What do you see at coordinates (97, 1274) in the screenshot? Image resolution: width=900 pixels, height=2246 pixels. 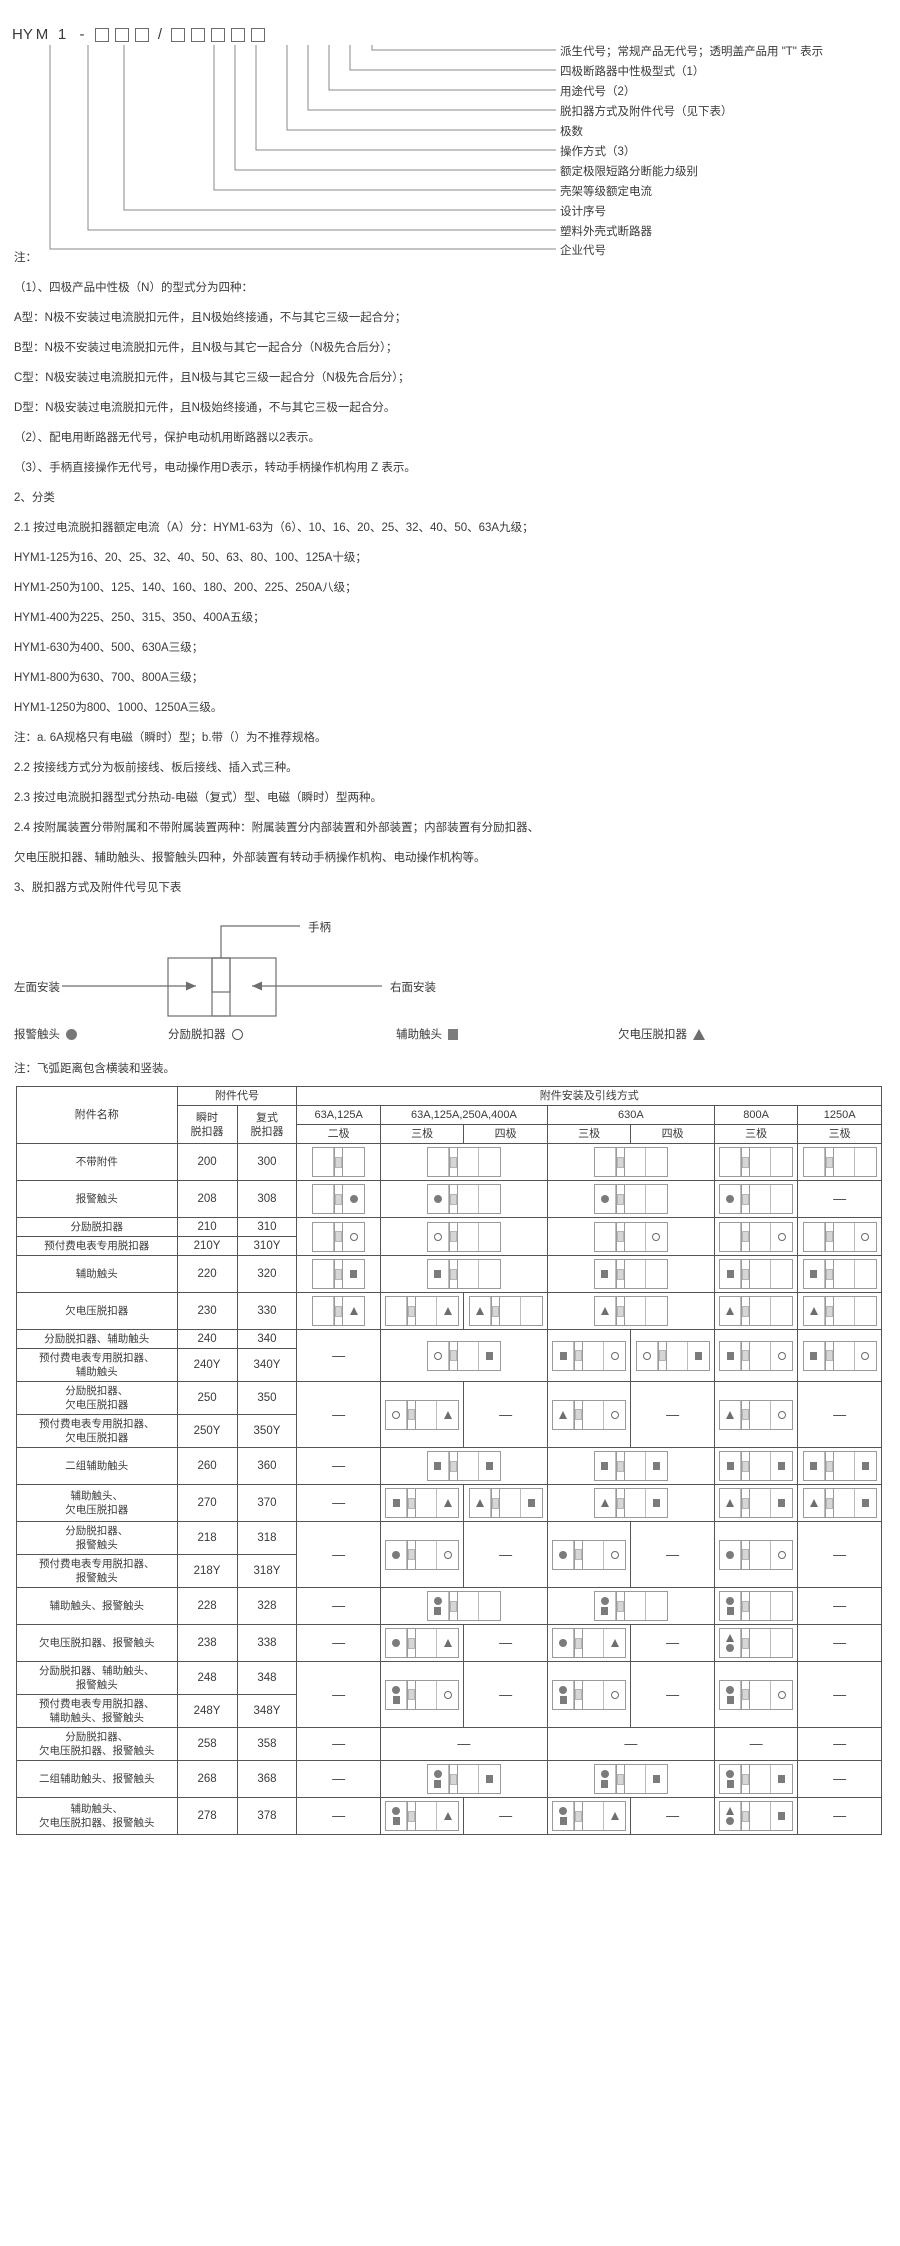 I see `cell-accessory-name: 辅助触头` at bounding box center [97, 1274].